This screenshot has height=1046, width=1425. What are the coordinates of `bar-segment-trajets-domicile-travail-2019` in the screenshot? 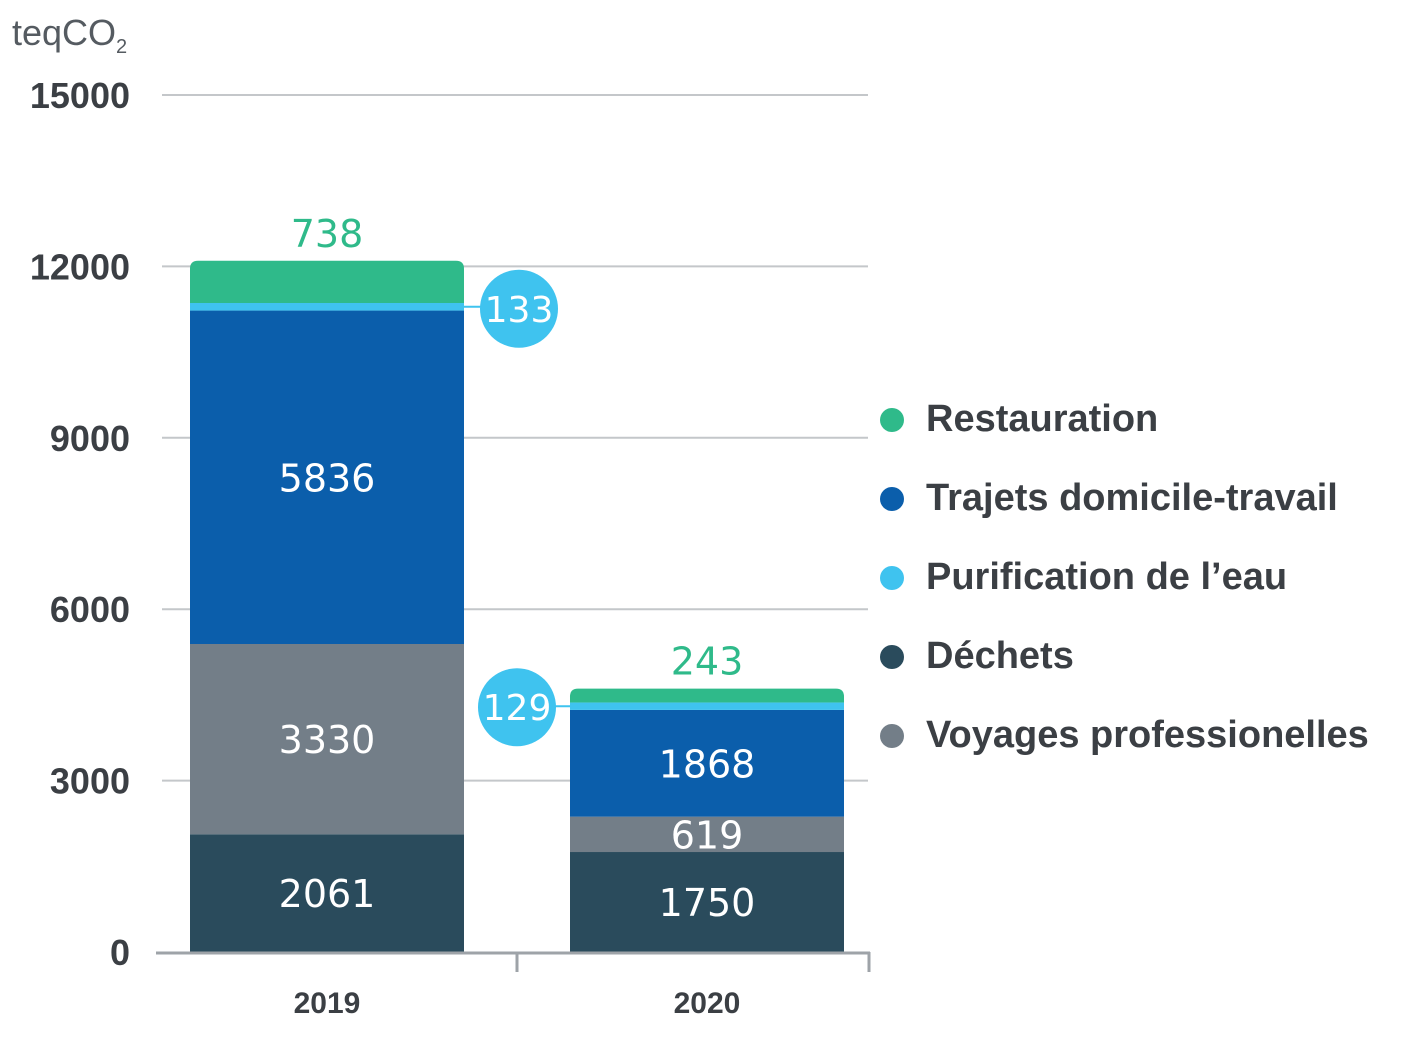 It's located at (327, 477).